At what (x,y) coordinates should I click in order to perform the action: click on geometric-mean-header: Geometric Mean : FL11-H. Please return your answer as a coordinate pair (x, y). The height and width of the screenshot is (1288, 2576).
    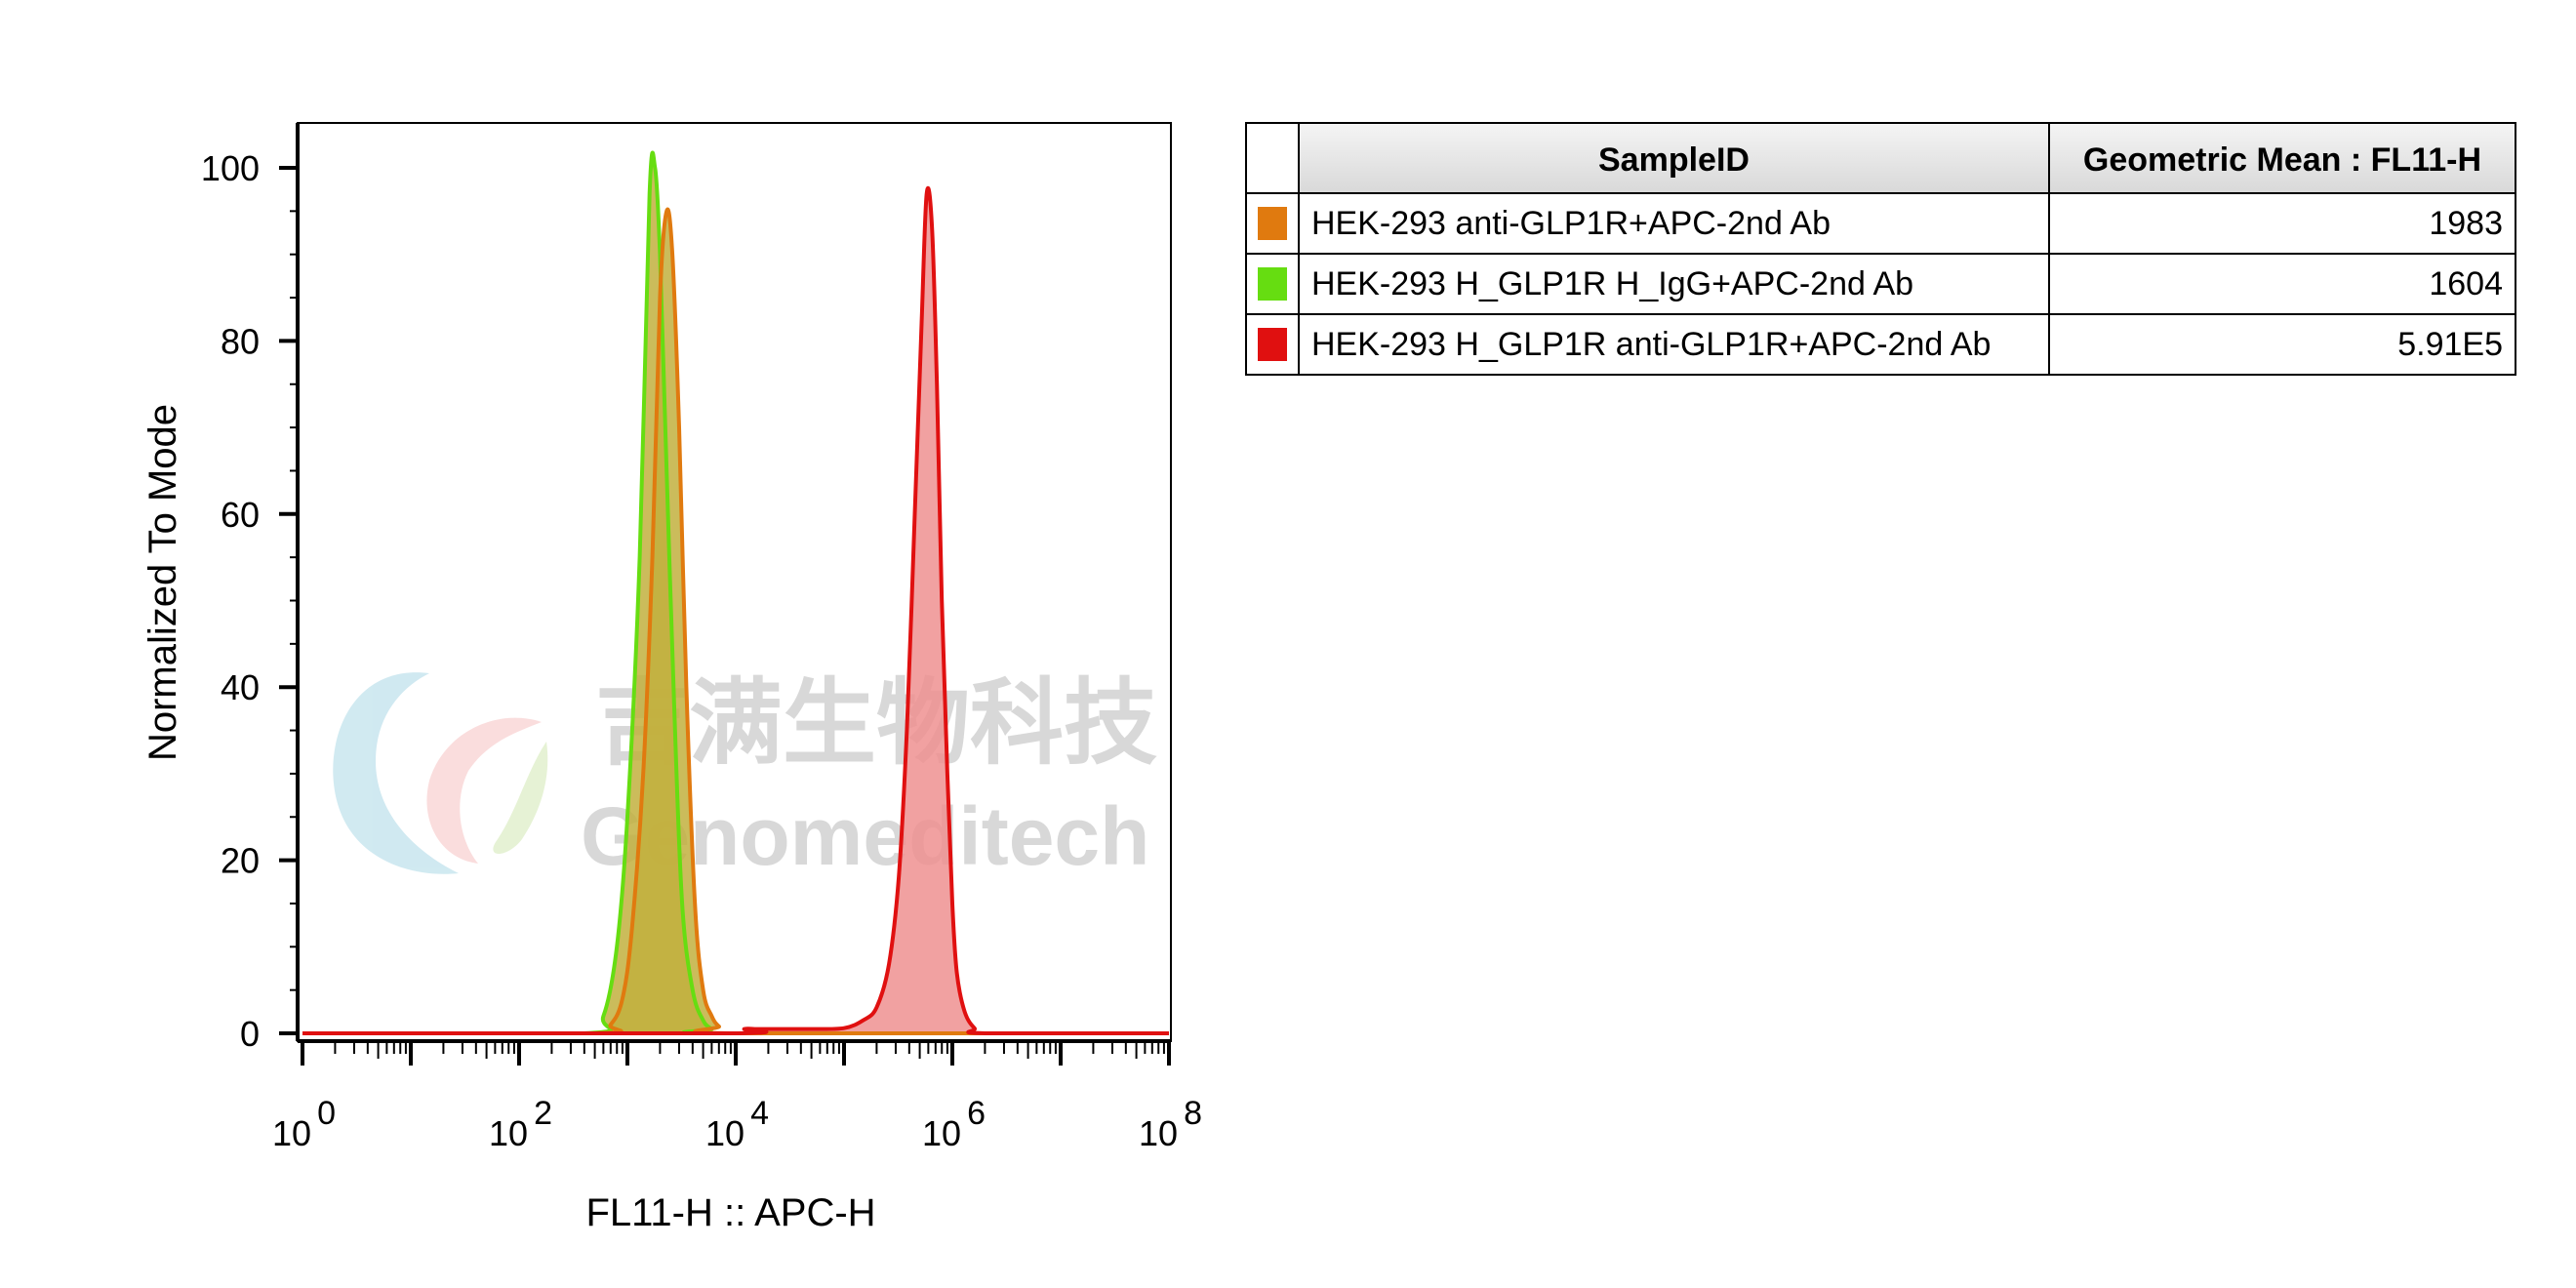
    Looking at the image, I should click on (2282, 158).